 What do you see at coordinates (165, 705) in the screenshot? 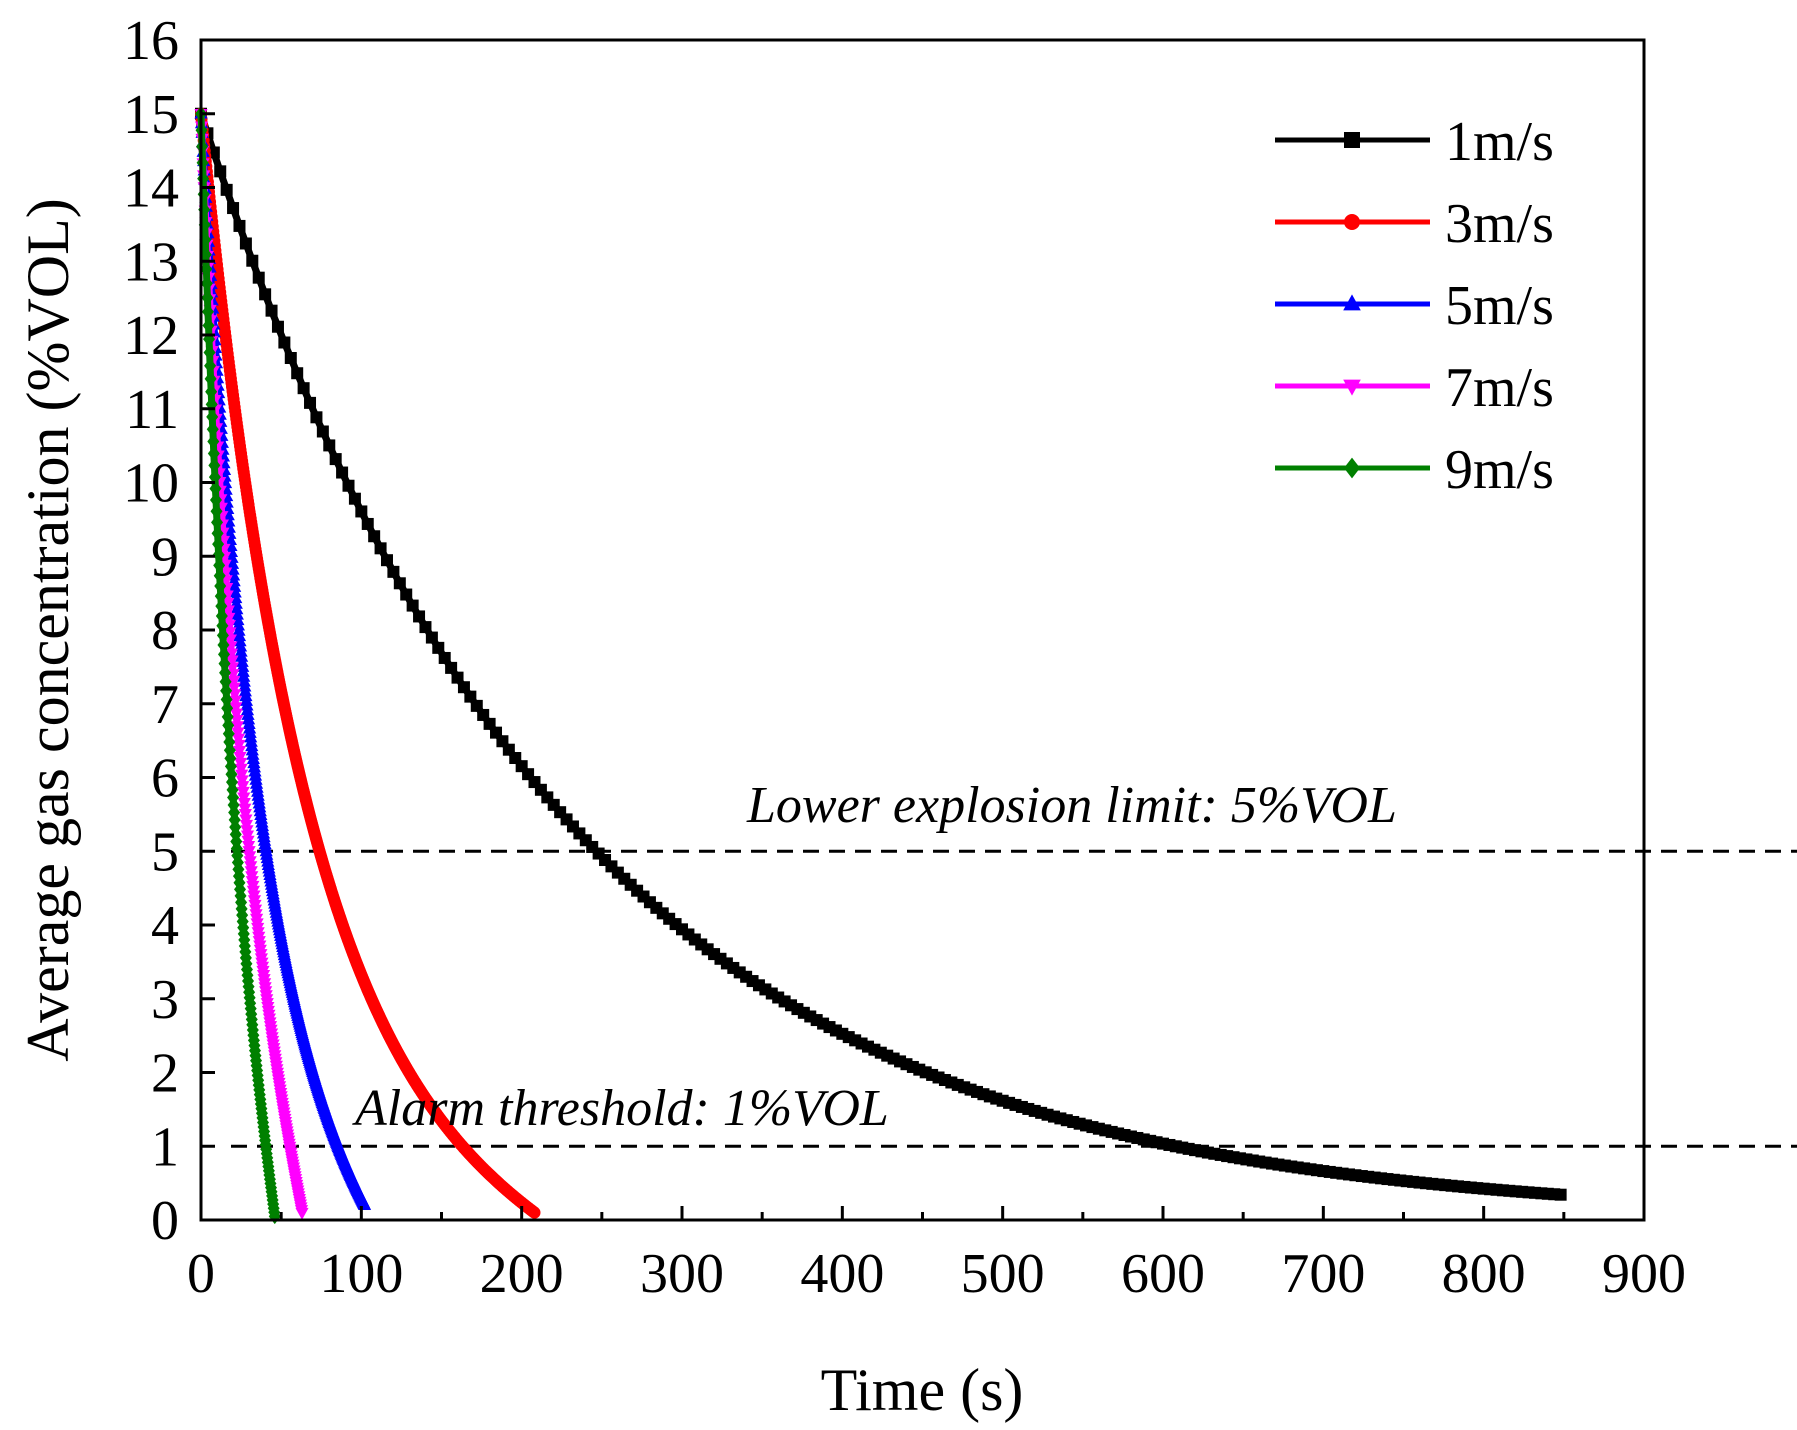
I see `y-tick-label: 7` at bounding box center [165, 705].